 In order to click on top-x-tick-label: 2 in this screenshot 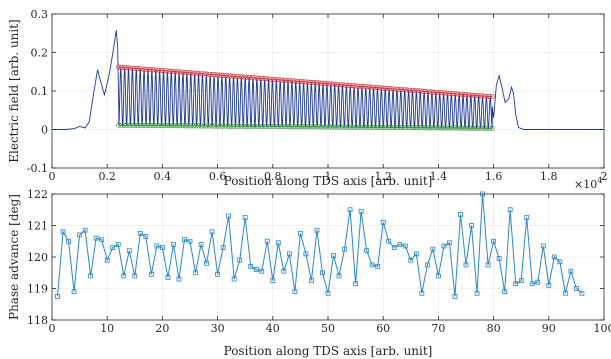, I will do `click(604, 176)`.